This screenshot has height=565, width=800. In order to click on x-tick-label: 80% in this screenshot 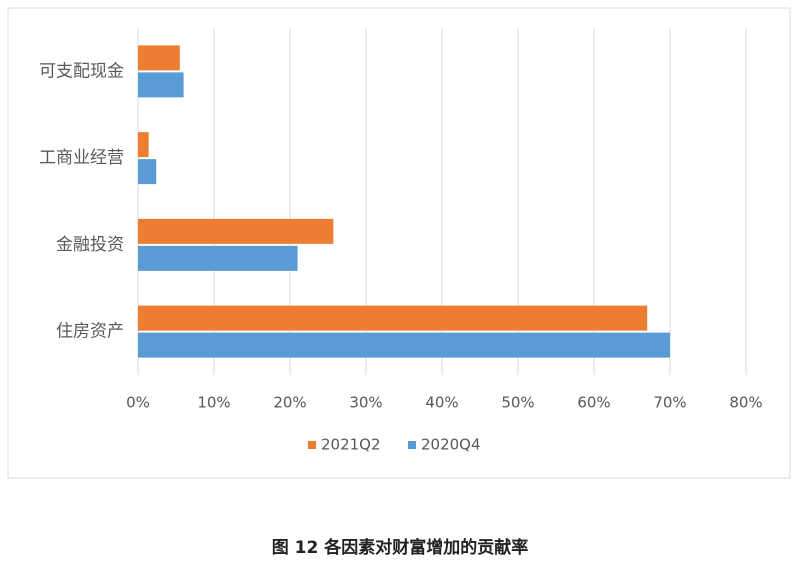, I will do `click(745, 403)`.